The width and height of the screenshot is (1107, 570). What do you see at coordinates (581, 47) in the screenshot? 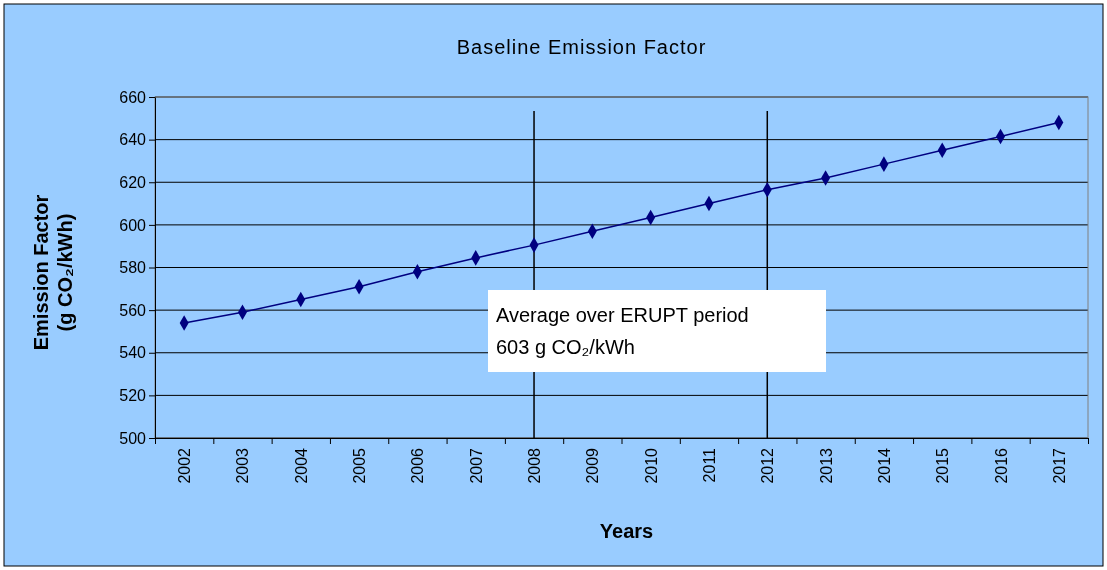
I see `chart-title: Baseline Emission Factor` at bounding box center [581, 47].